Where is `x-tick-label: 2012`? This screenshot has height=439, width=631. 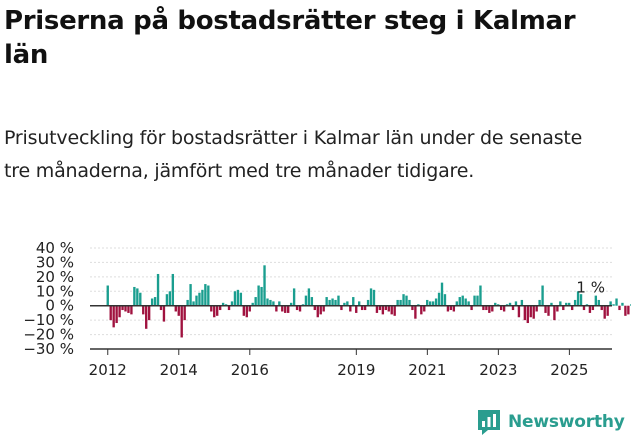
x-tick-label: 2012 is located at coordinates (108, 370).